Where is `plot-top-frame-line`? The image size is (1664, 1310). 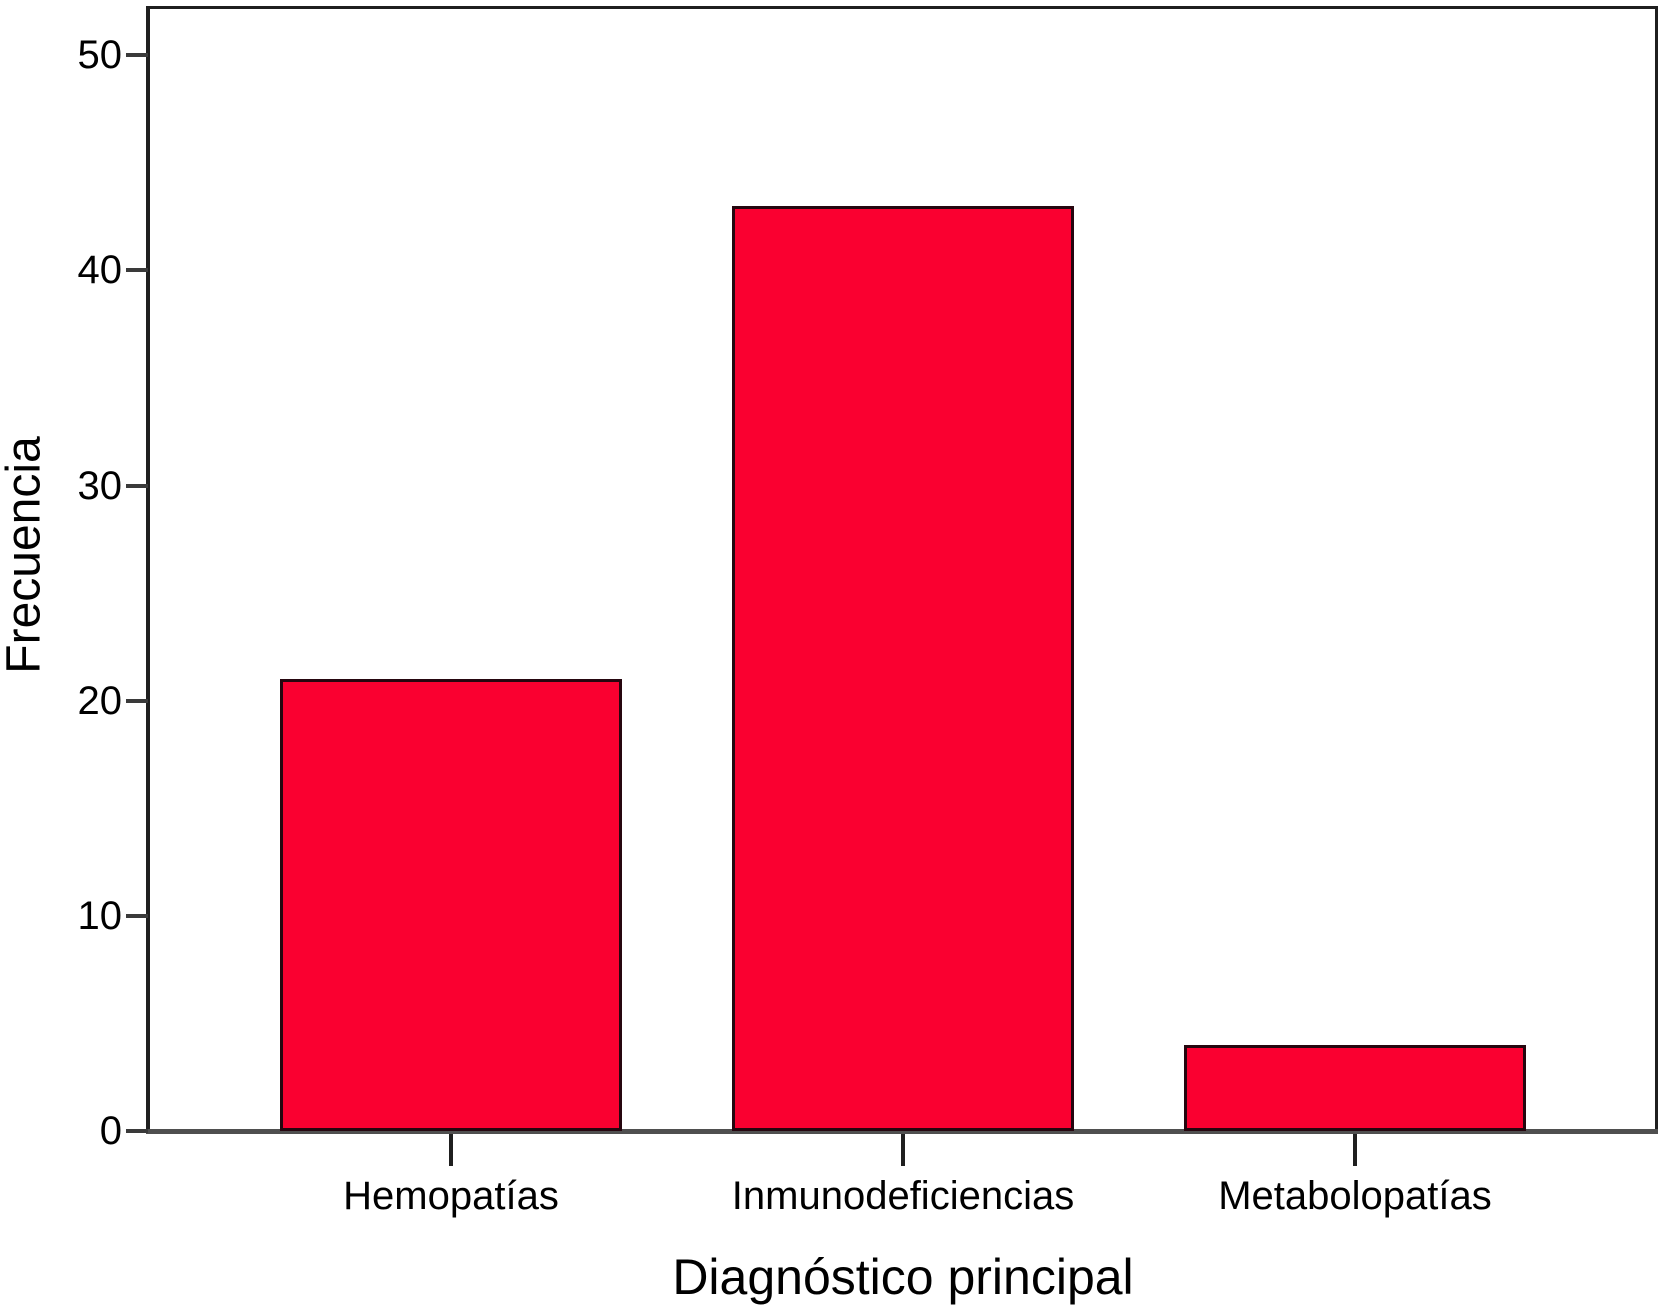 plot-top-frame-line is located at coordinates (902, 7).